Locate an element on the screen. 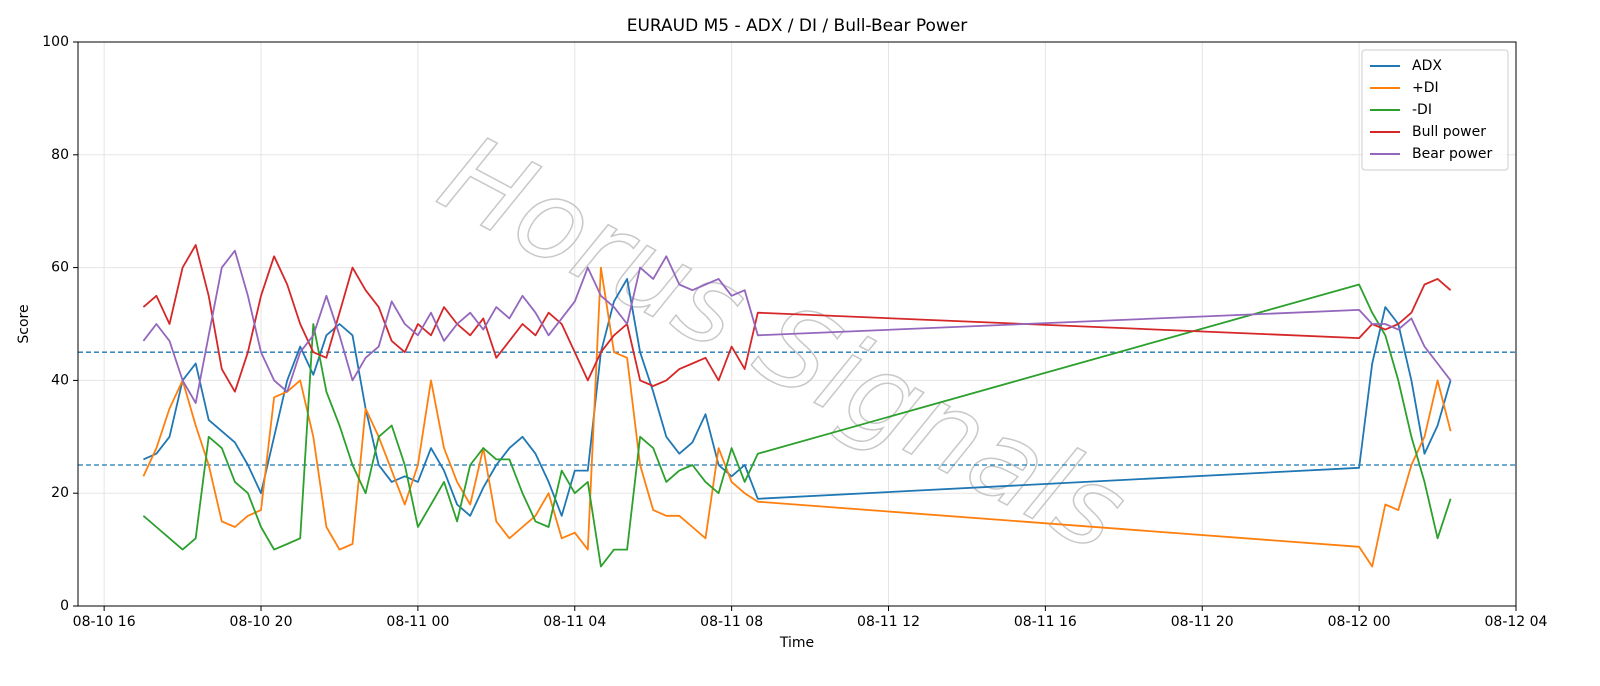 Image resolution: width=1600 pixels, height=686 pixels. x-tick-label: 08-11 08 is located at coordinates (731, 622).